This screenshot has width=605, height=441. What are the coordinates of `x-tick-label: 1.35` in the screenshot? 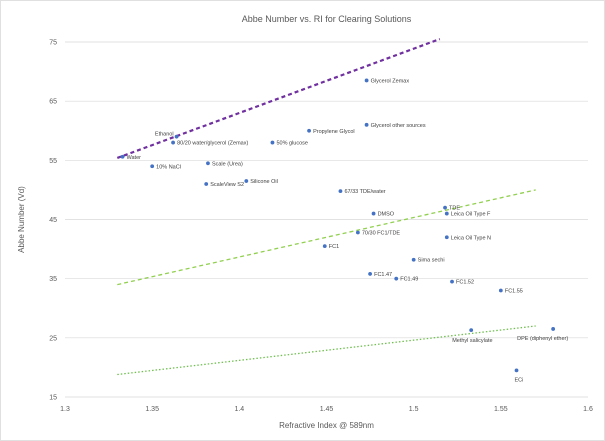 It's located at (152, 409).